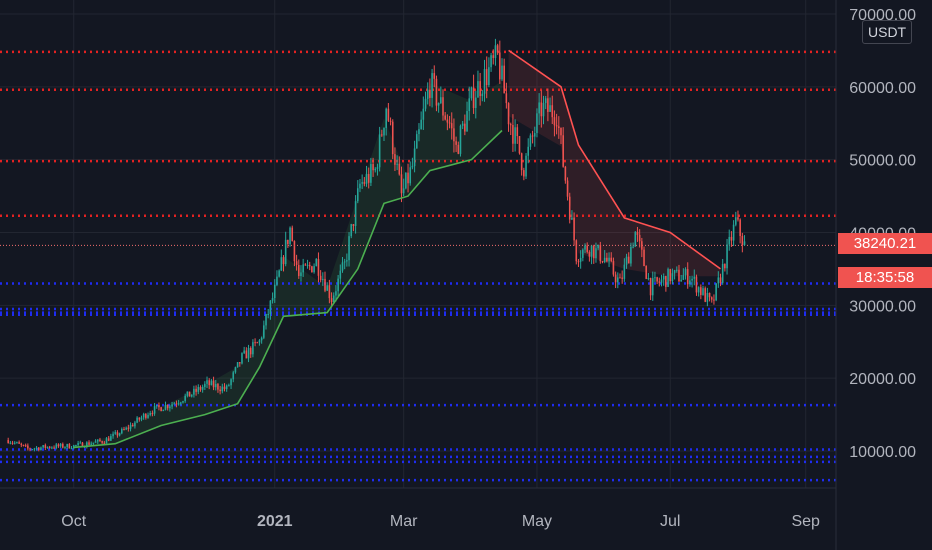 This screenshot has width=932, height=550. What do you see at coordinates (882, 452) in the screenshot?
I see `y-tick-label: 10000.00` at bounding box center [882, 452].